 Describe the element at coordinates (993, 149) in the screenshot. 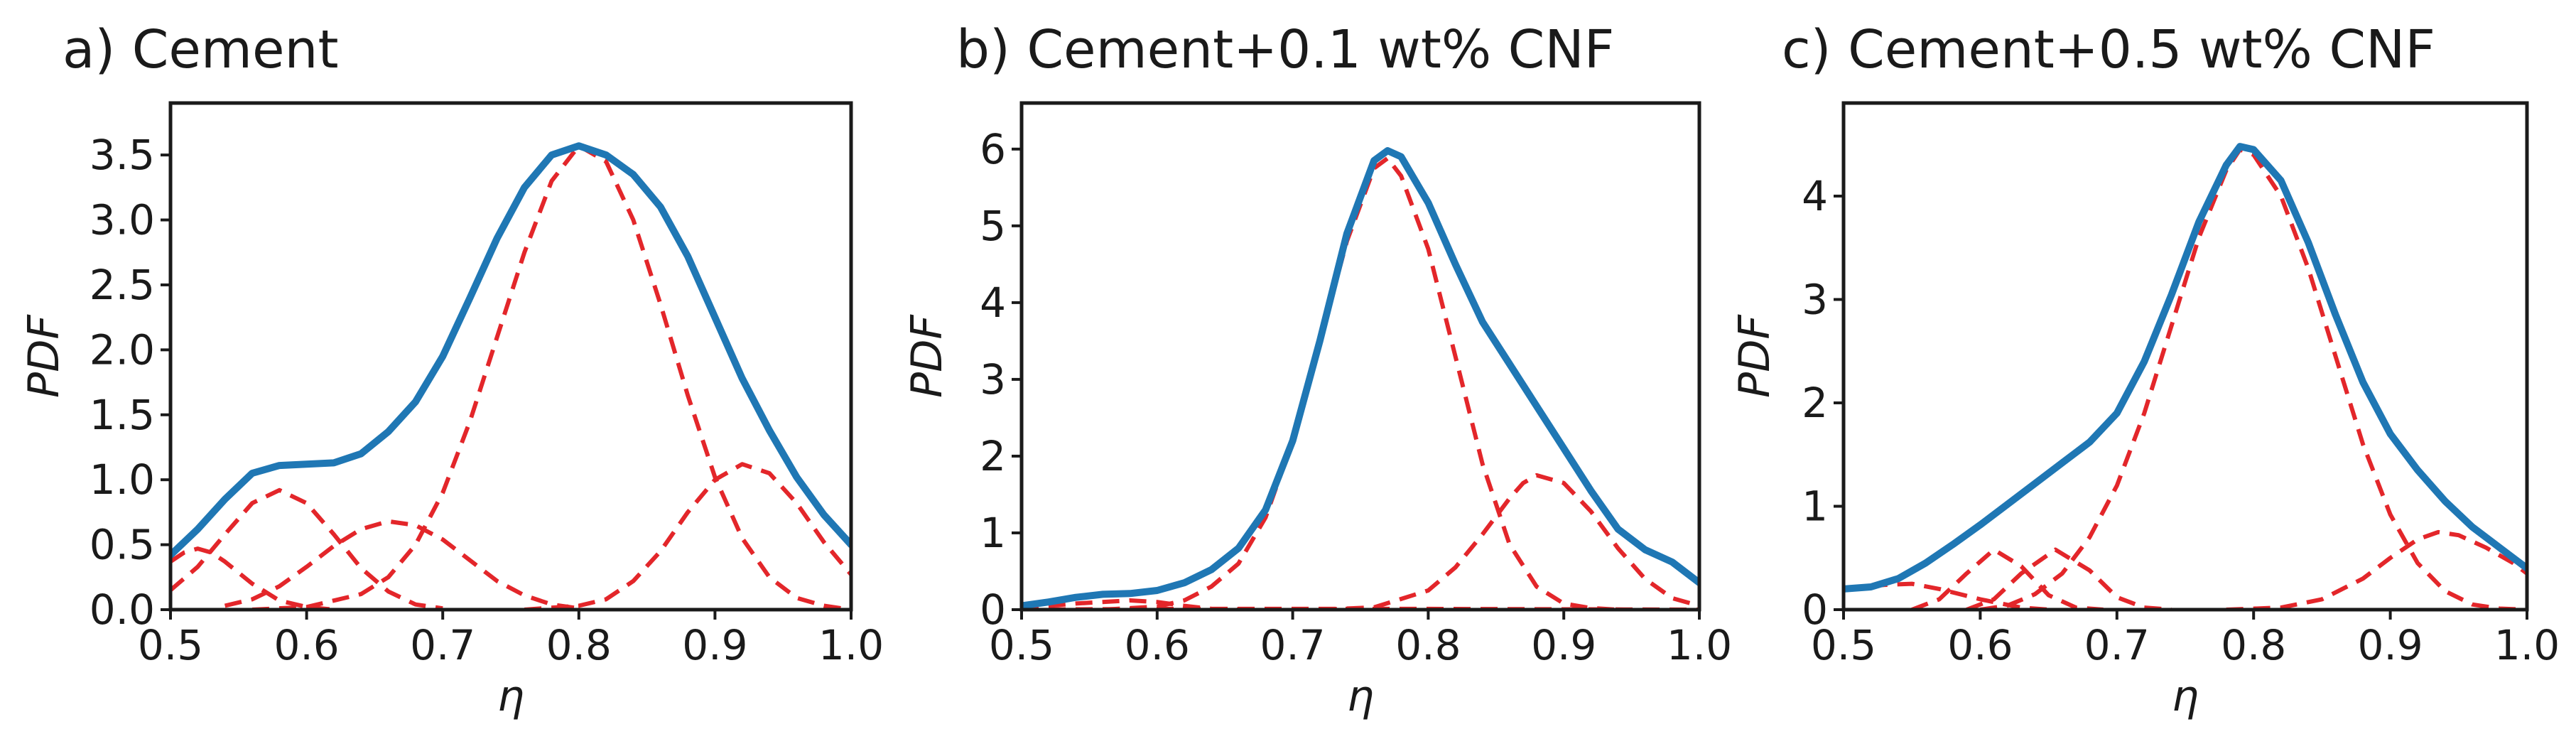

I see `y-tick-label: 6` at that location.